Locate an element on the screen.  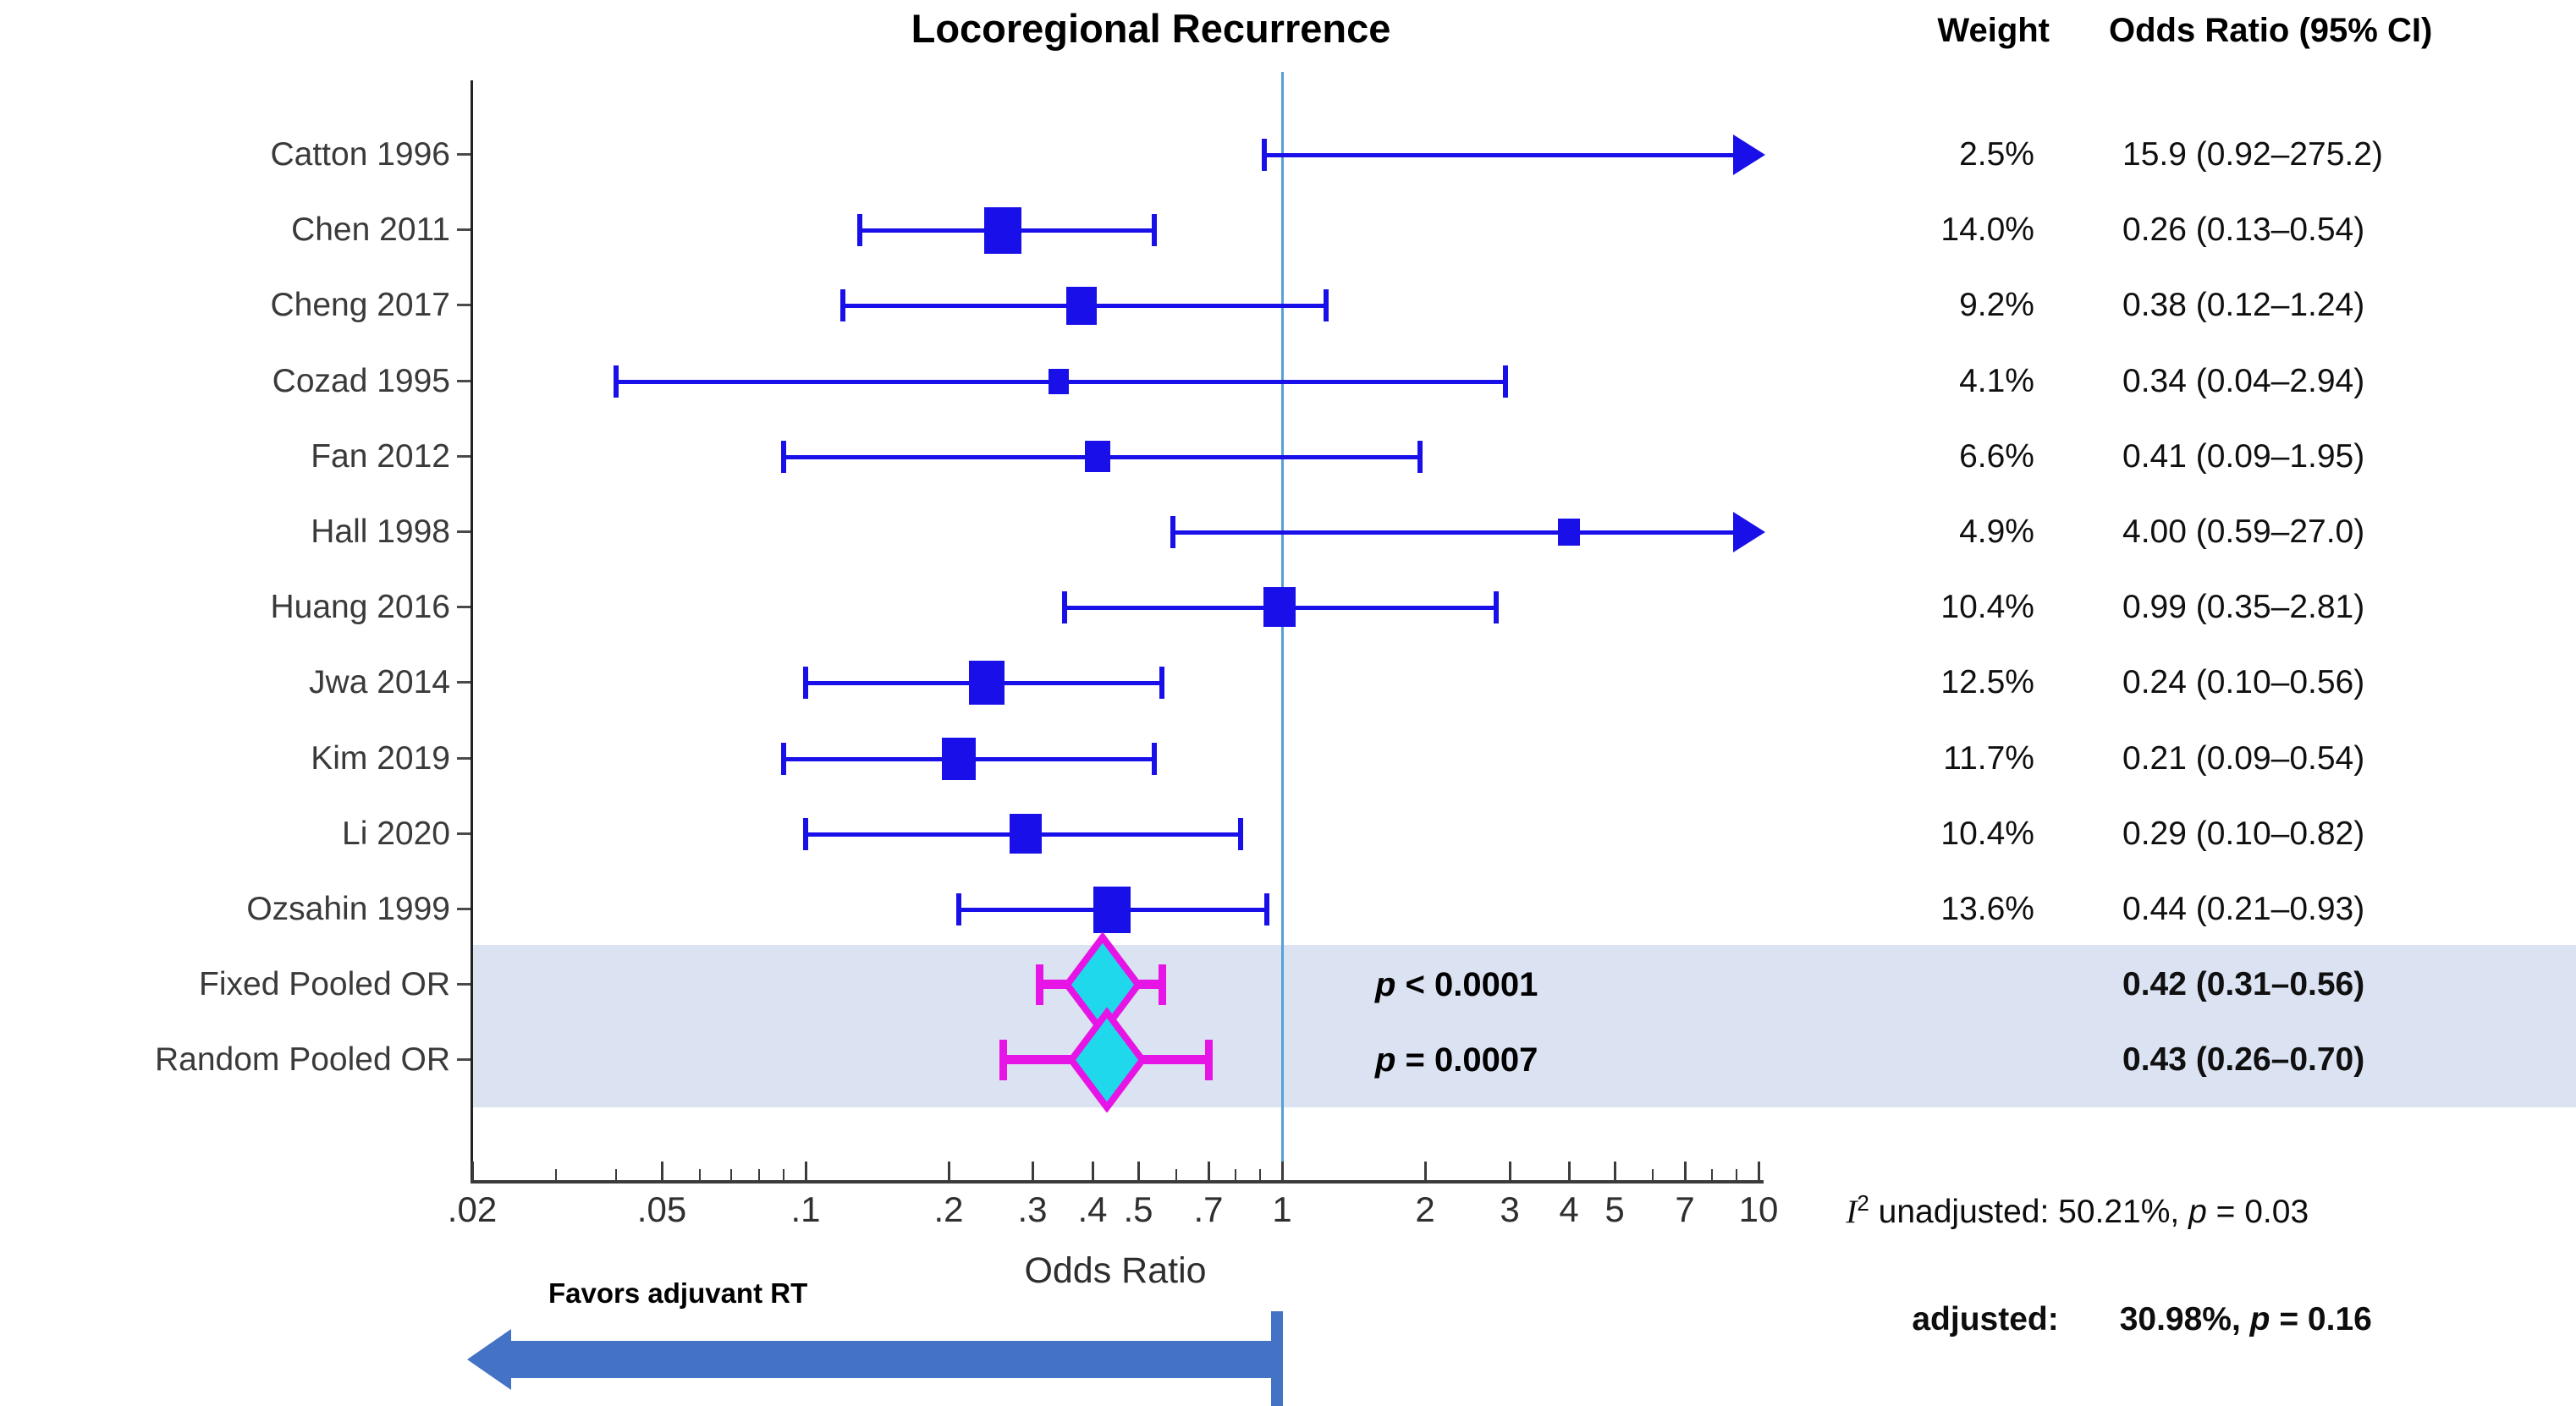
ci-line is located at coordinates (1498, 155).